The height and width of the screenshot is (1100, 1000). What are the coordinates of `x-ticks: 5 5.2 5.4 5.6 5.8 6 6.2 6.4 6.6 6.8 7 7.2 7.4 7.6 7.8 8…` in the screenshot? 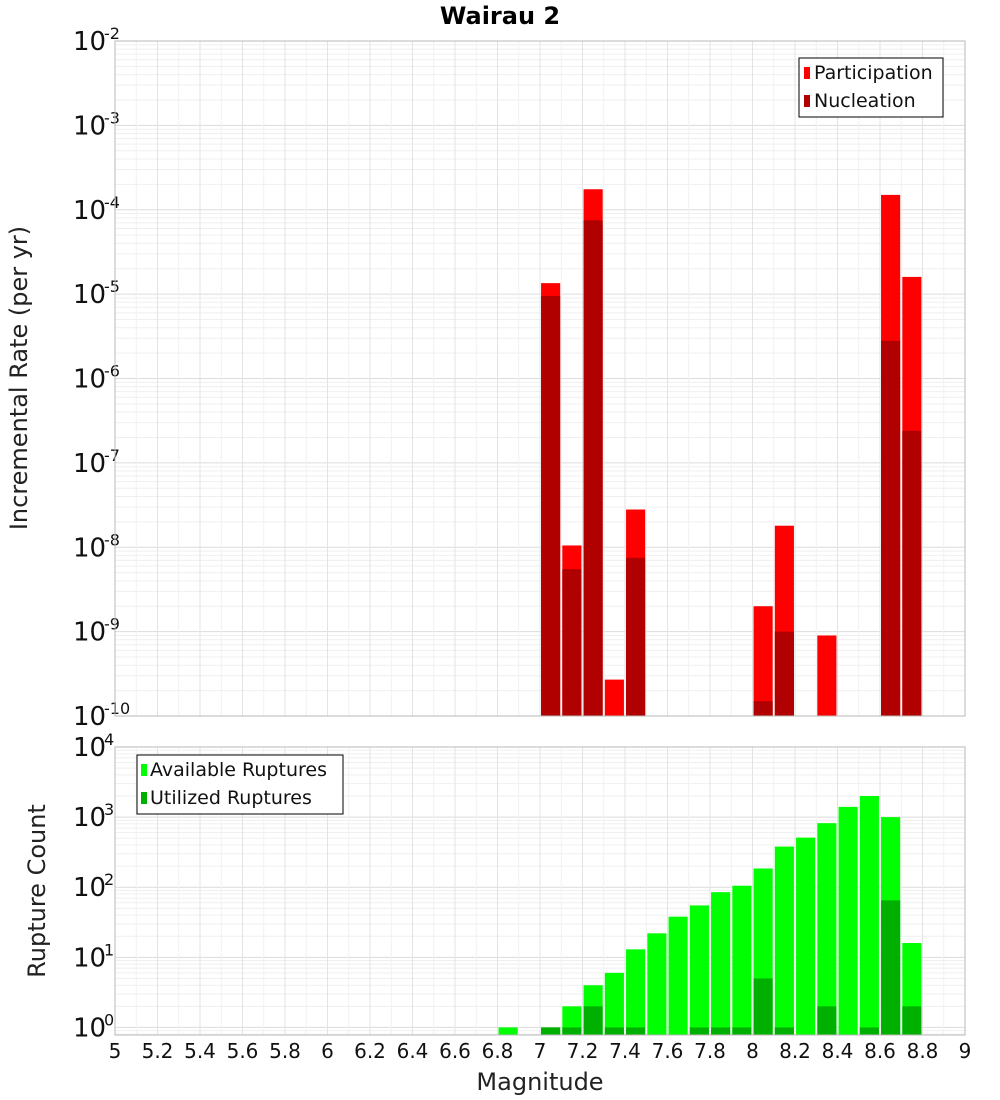 It's located at (540, 1051).